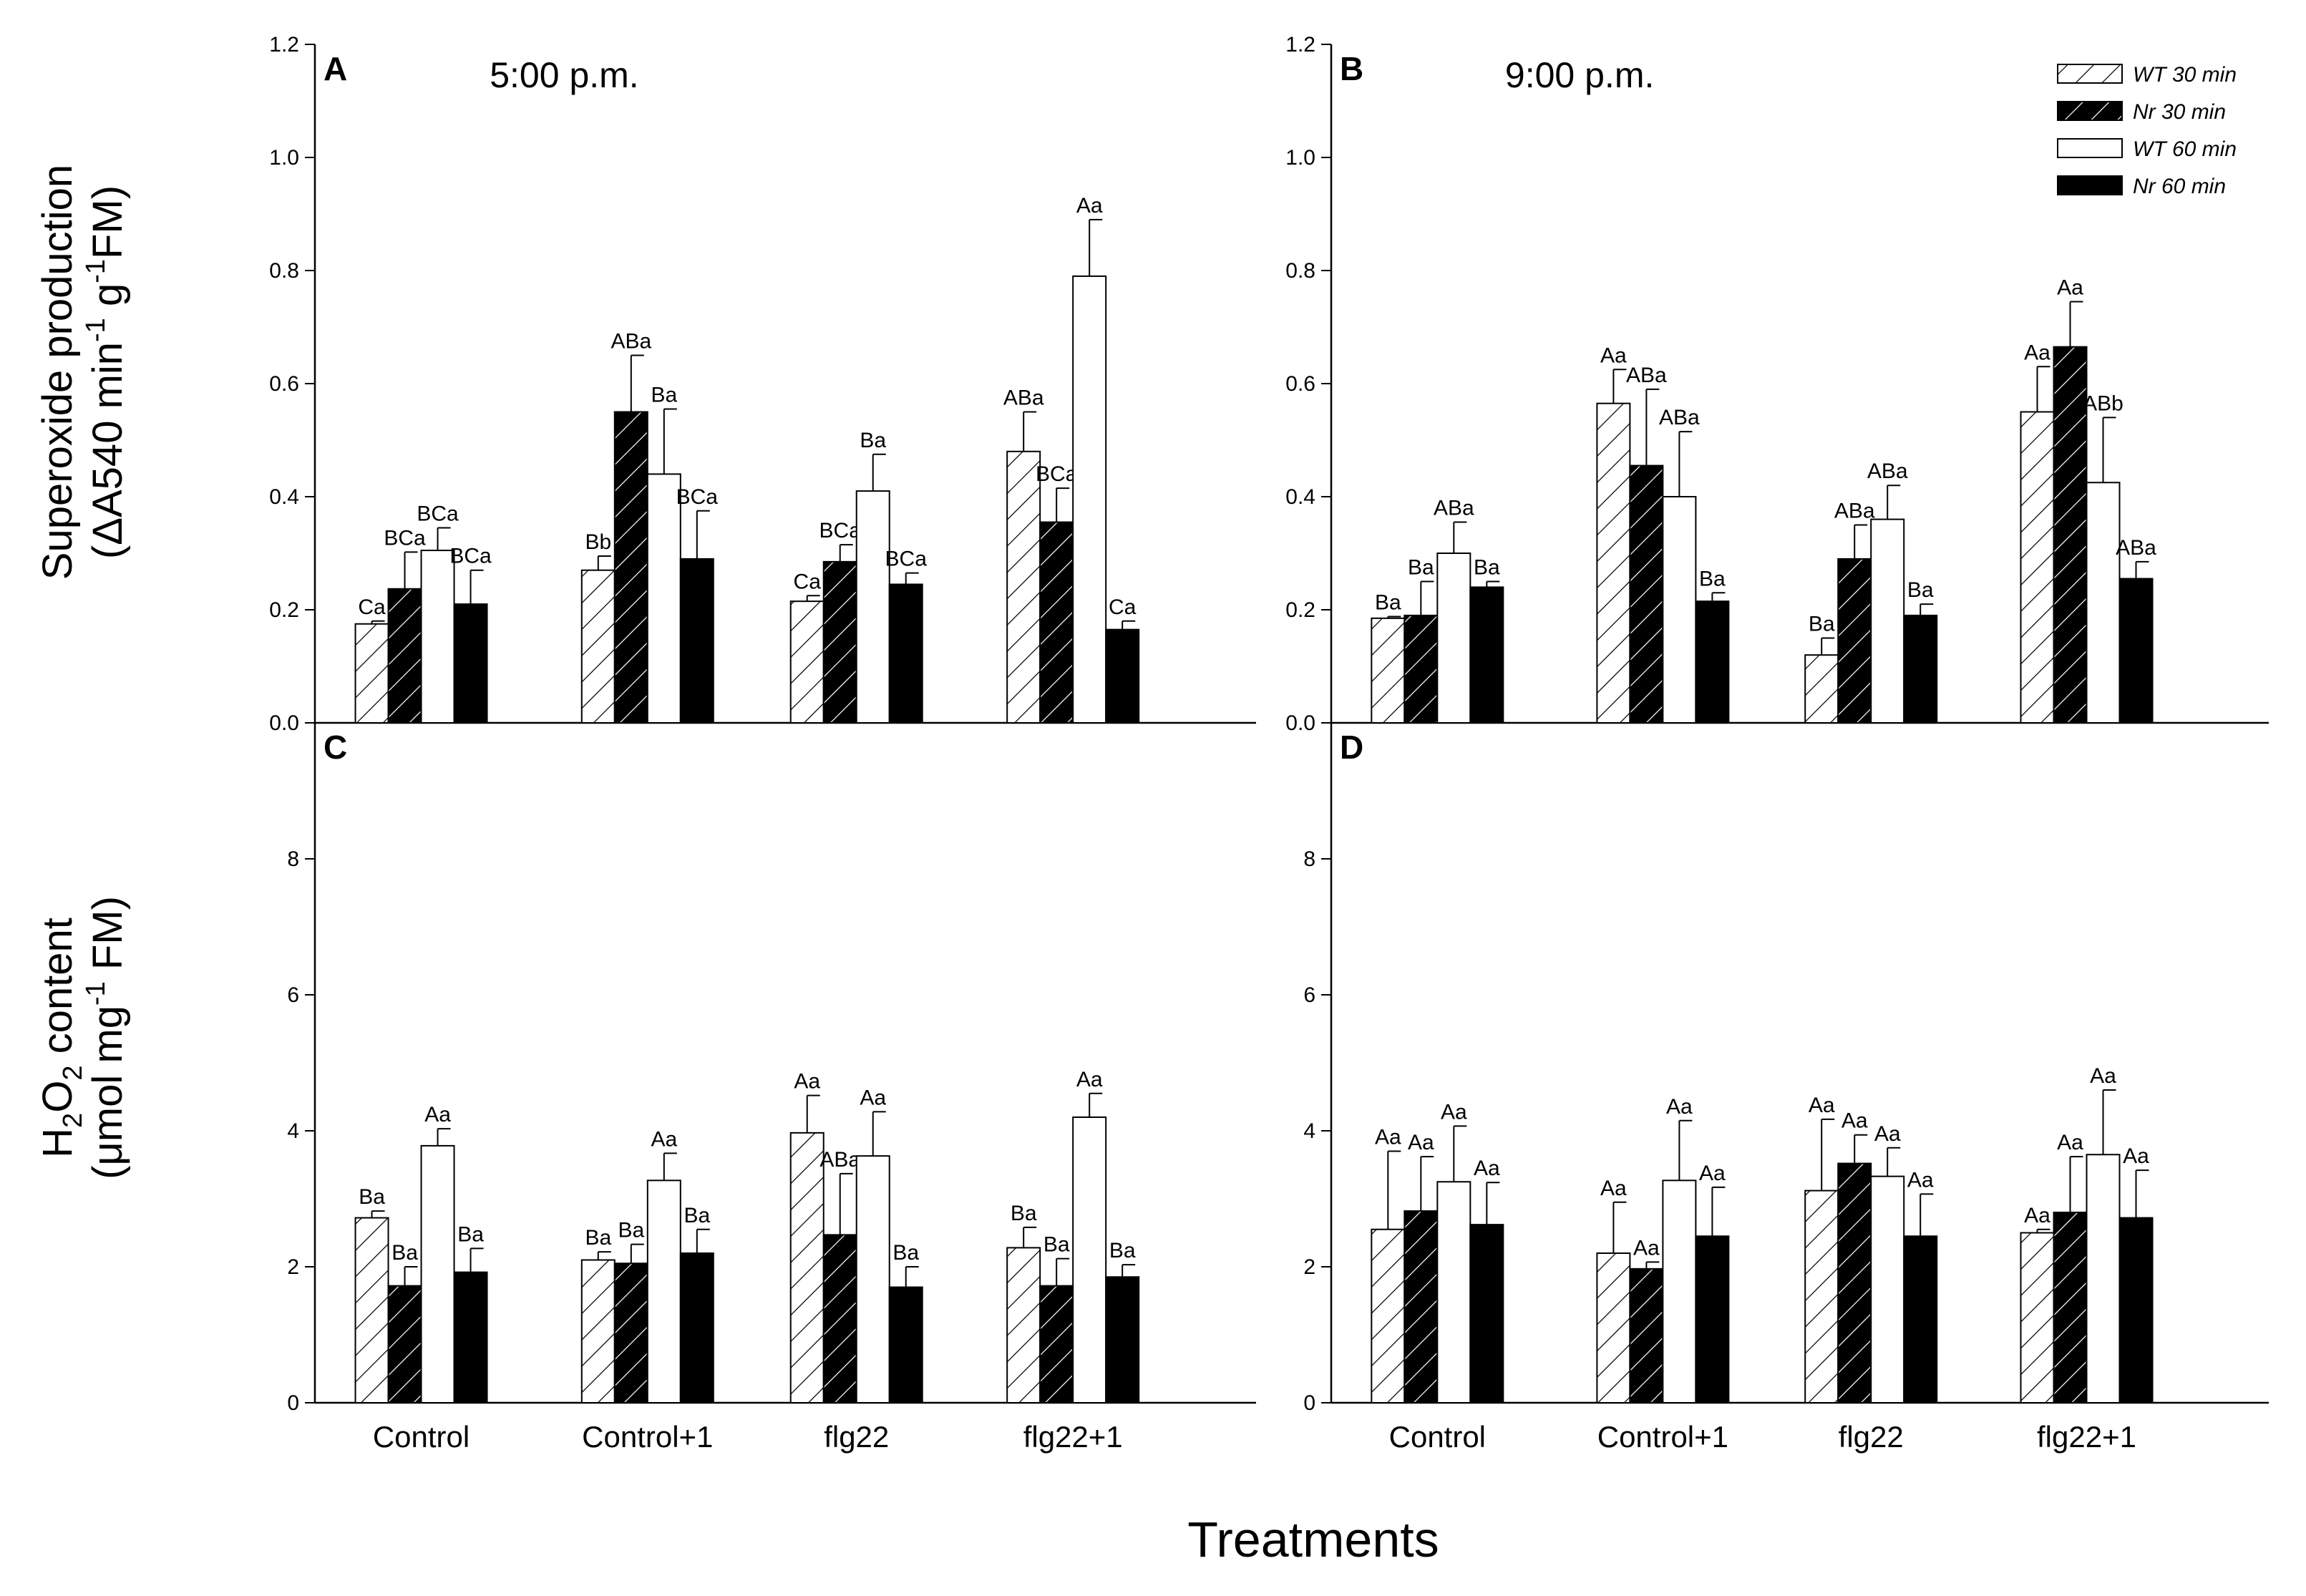 The height and width of the screenshot is (1596, 2306). I want to click on panel-letter: D, so click(1351, 747).